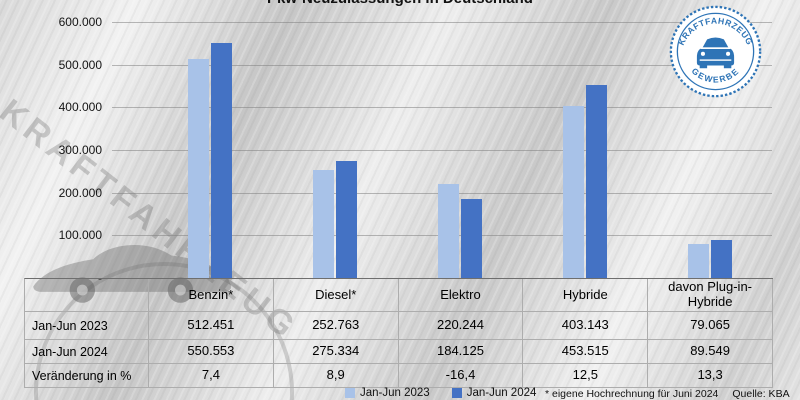  I want to click on legend: Jan-Jun 2023 Jan-Jun 2024, so click(440, 393).